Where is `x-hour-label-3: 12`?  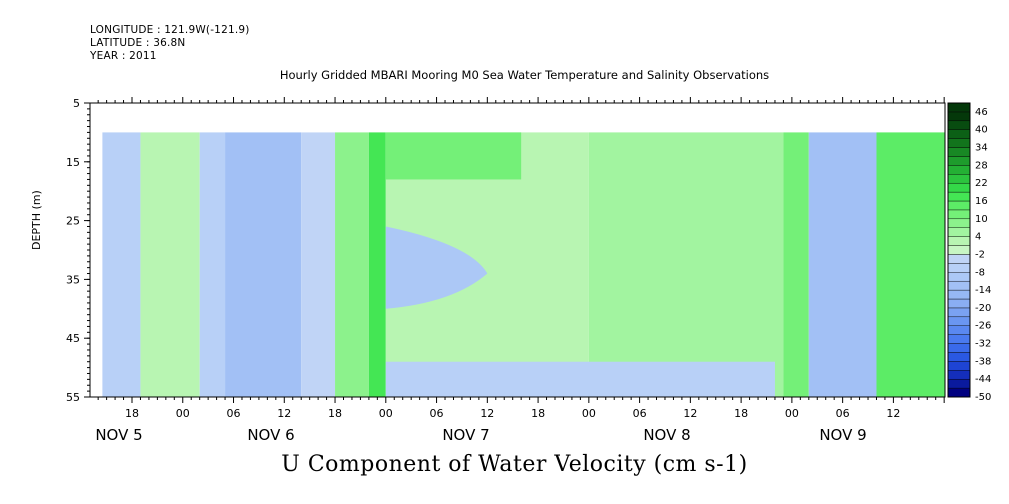
x-hour-label-3: 12 is located at coordinates (284, 413).